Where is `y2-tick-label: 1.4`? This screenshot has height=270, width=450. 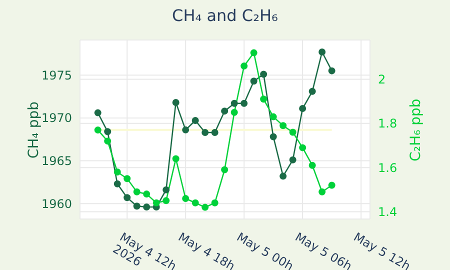 y2-tick-label: 1.4 is located at coordinates (388, 211).